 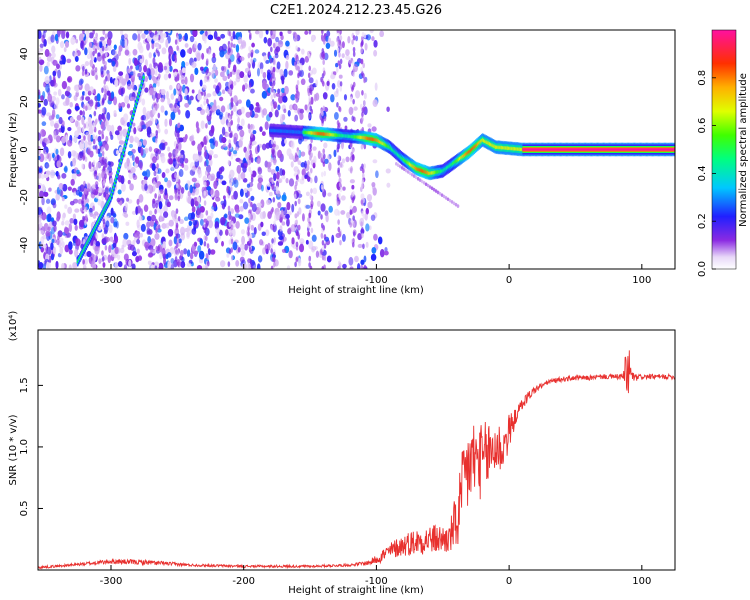 I want to click on spectrogram-y-tick-label: -40, so click(x=24, y=245).